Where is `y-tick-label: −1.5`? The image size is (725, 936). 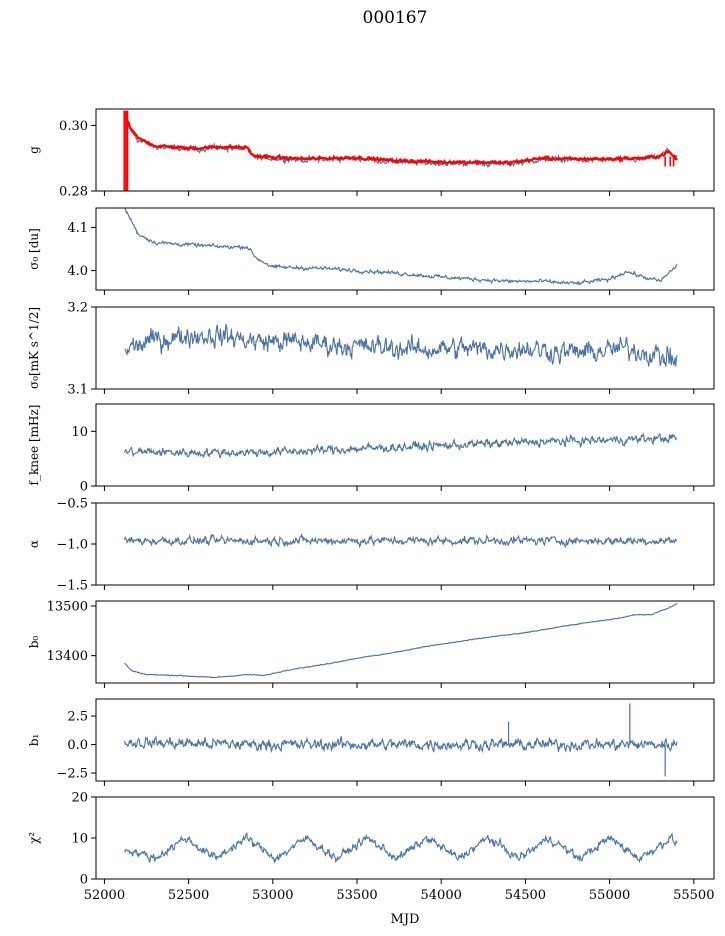
y-tick-label: −1.5 is located at coordinates (72, 586).